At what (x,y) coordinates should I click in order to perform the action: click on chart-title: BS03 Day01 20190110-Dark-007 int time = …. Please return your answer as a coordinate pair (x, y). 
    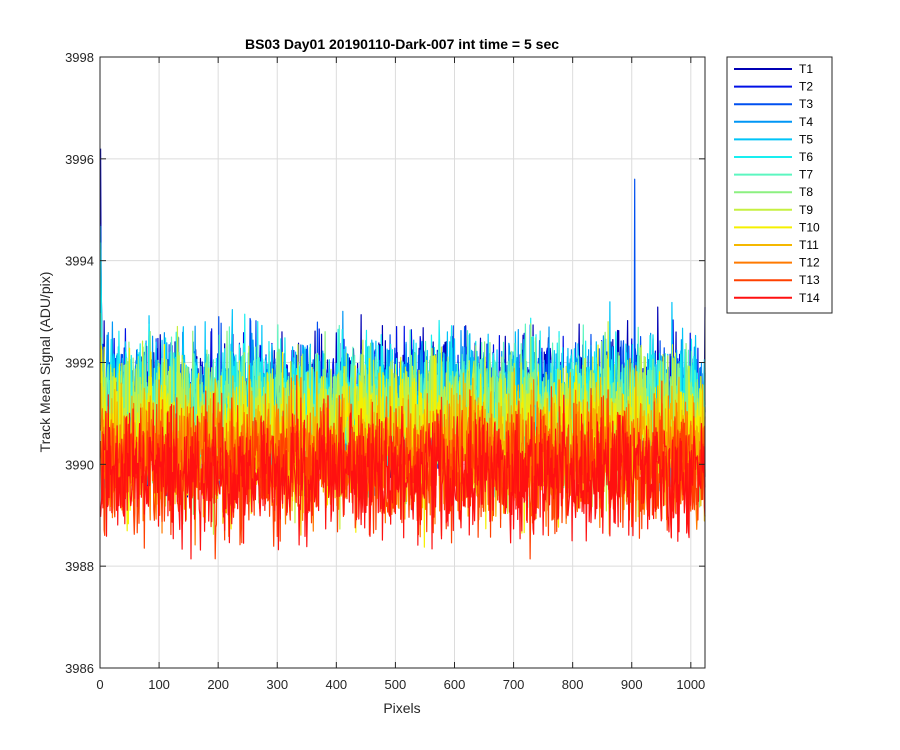
    Looking at the image, I should click on (402, 44).